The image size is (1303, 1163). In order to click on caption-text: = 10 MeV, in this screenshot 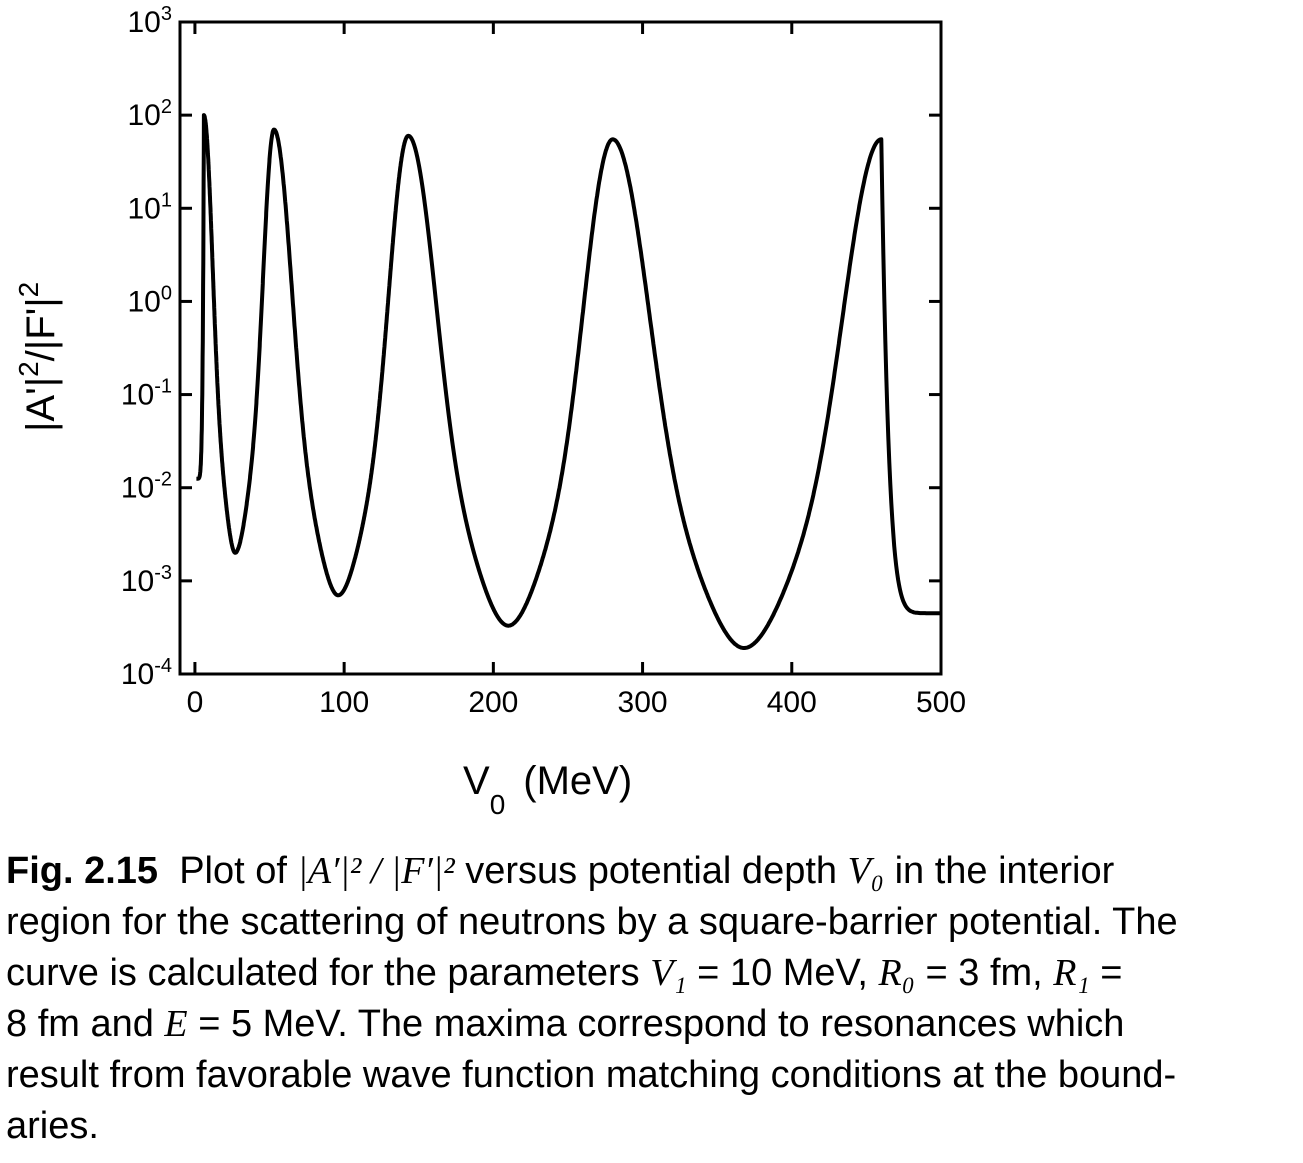, I will do `click(782, 973)`.